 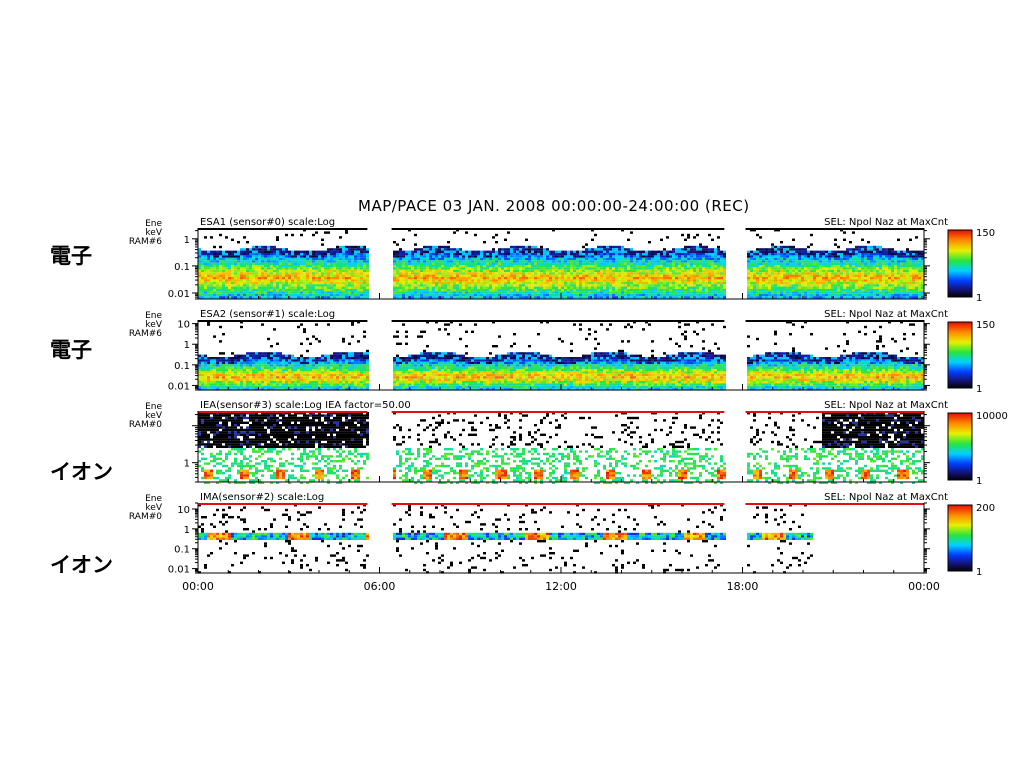 What do you see at coordinates (267, 314) in the screenshot?
I see `panel-title-left: ESA2 (sensor#1) scale:Log` at bounding box center [267, 314].